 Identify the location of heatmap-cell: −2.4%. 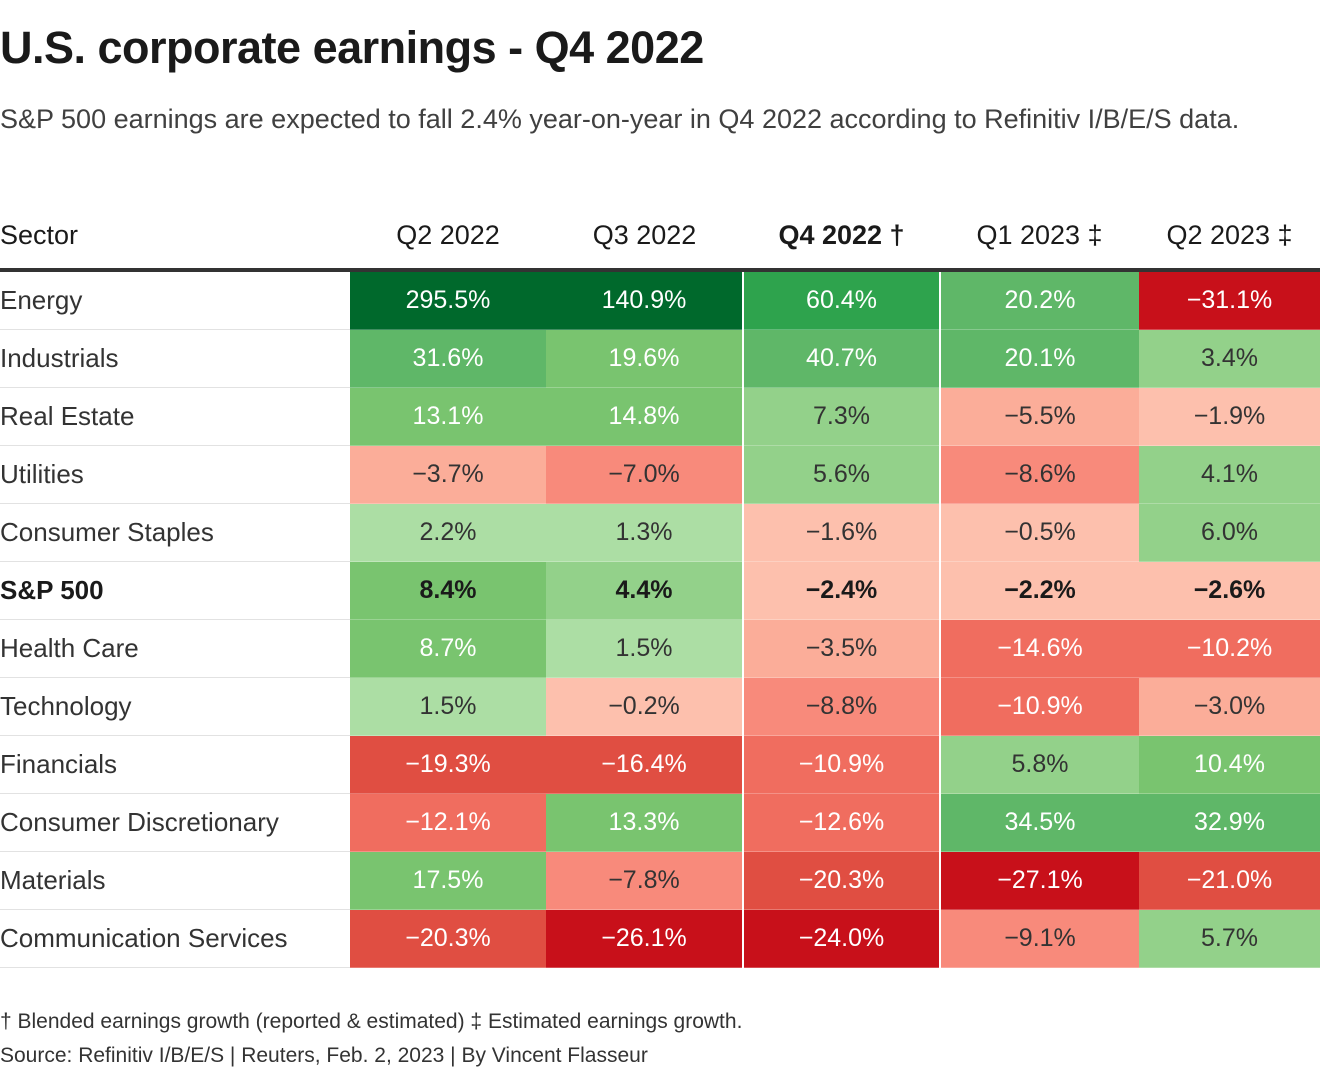
(841, 590).